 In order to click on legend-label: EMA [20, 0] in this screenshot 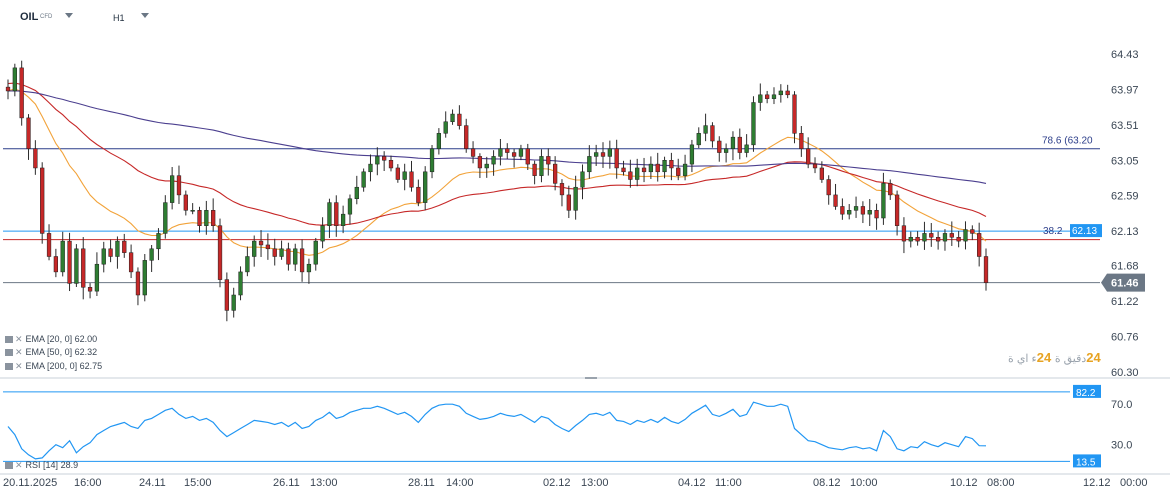, I will do `click(49, 339)`.